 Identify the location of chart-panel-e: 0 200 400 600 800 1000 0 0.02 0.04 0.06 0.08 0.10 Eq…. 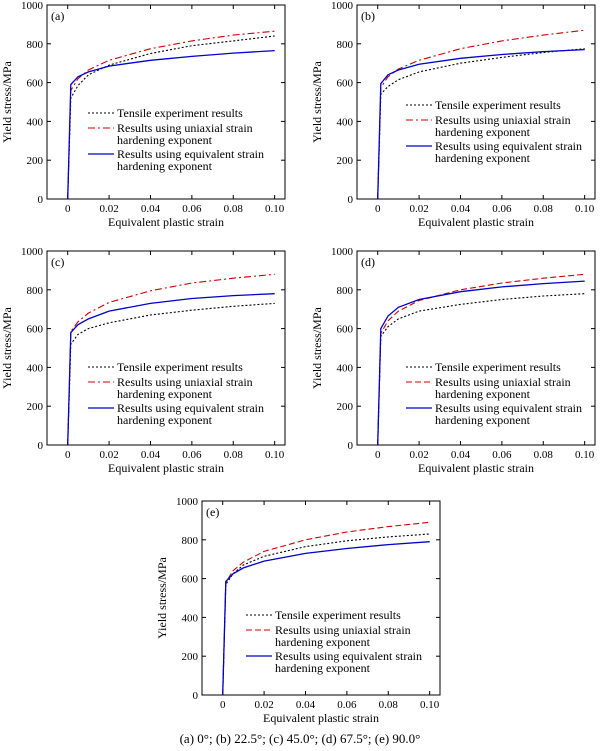
(298, 610).